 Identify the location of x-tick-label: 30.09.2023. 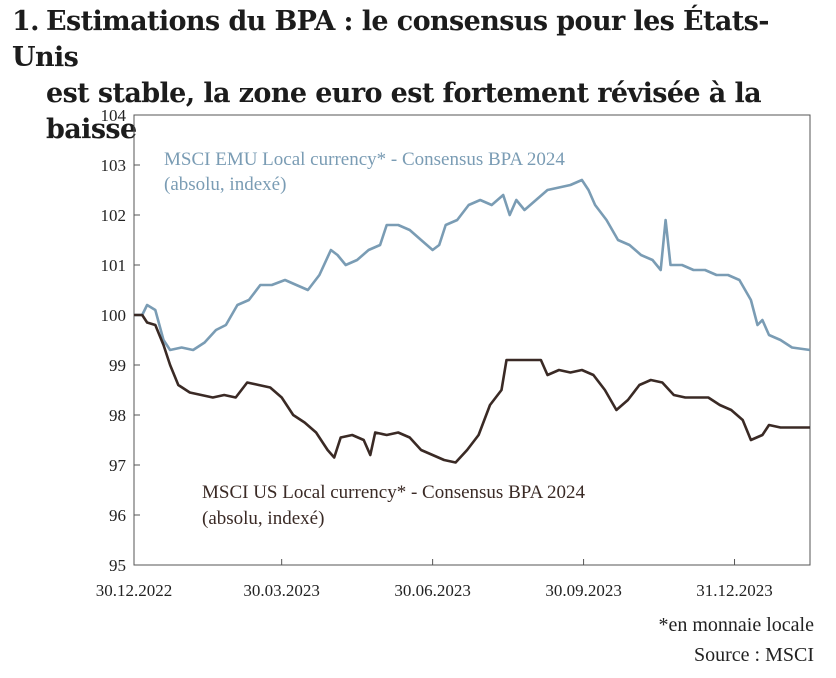
(583, 590).